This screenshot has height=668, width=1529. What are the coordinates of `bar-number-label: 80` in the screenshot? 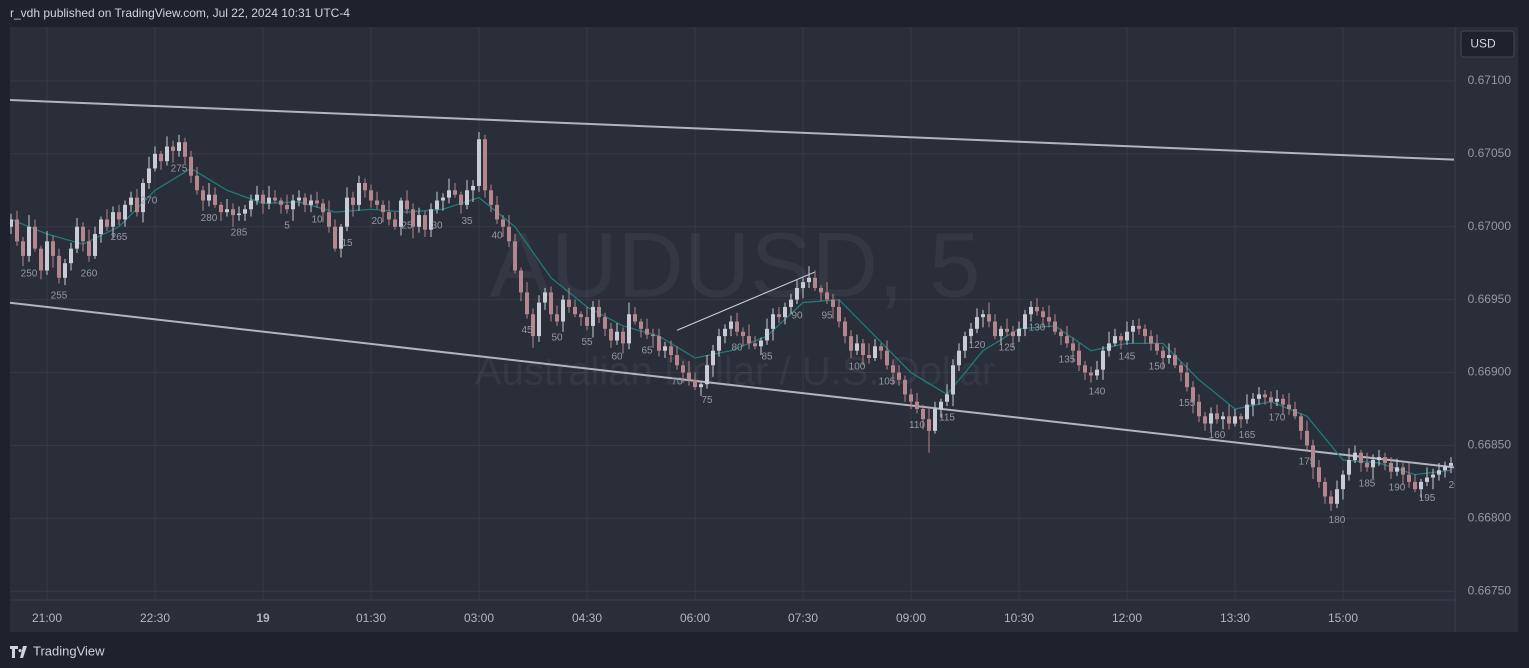 It's located at (737, 348).